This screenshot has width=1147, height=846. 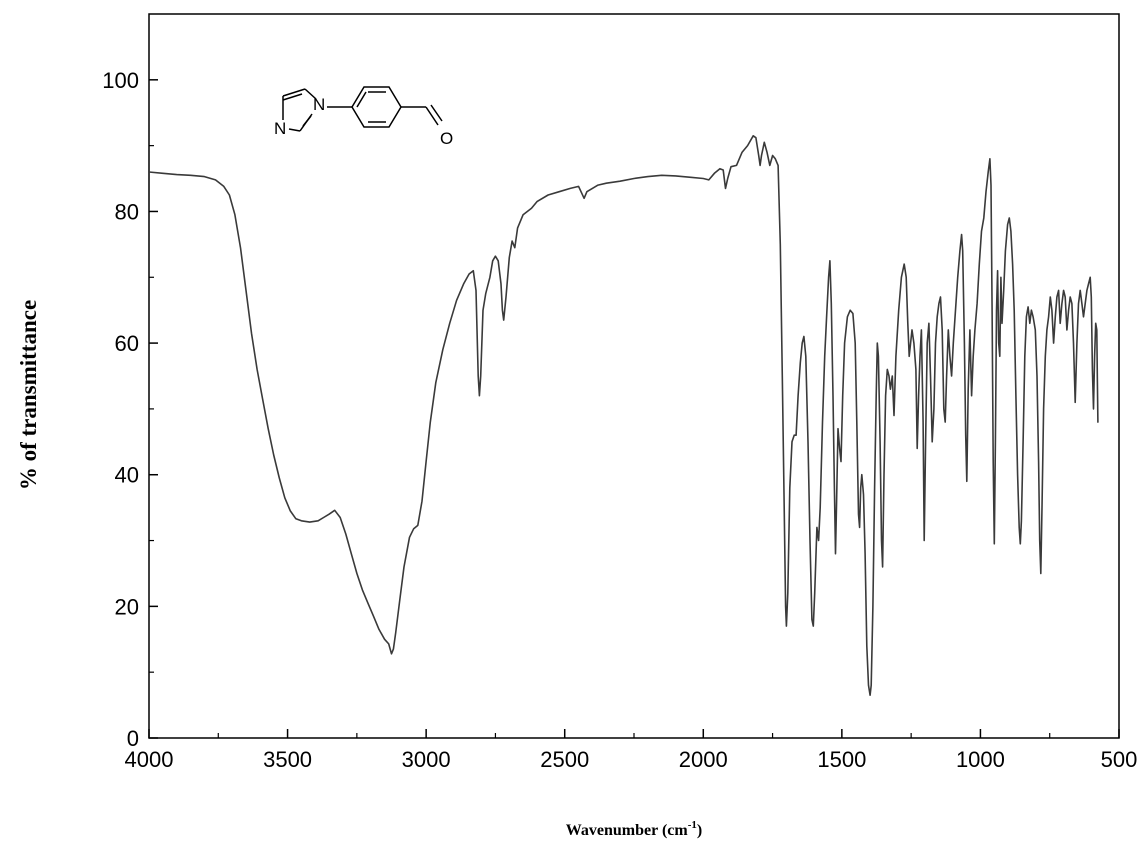 What do you see at coordinates (627, 830) in the screenshot?
I see `x-axis-title-main: Wavenumber (cm` at bounding box center [627, 830].